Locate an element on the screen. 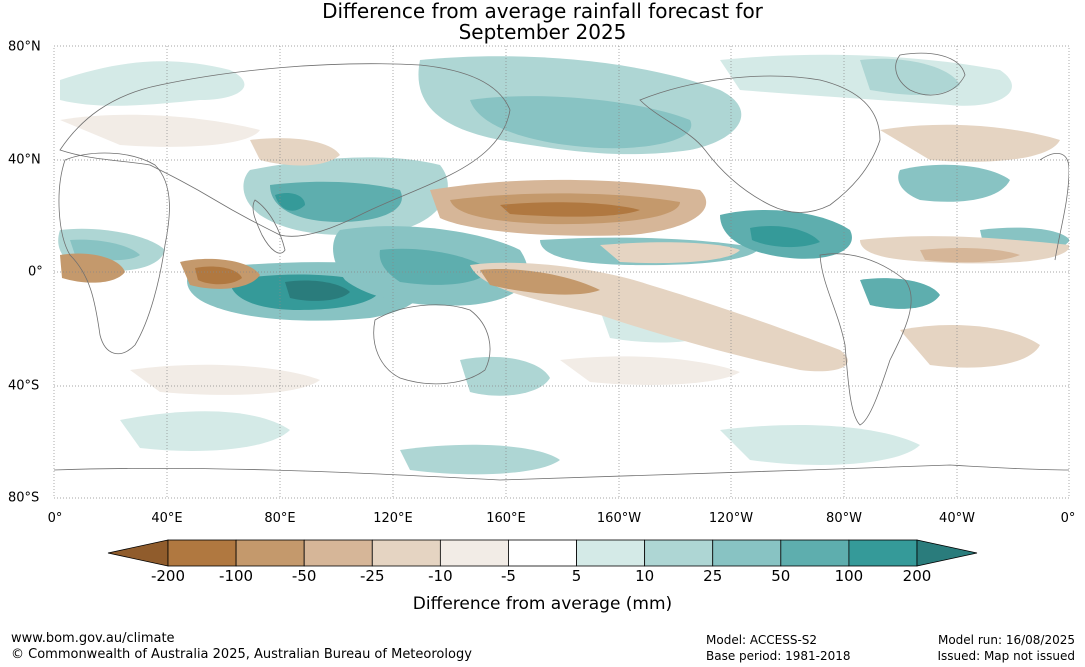  colorbar-tick-label: -10 is located at coordinates (440, 576).